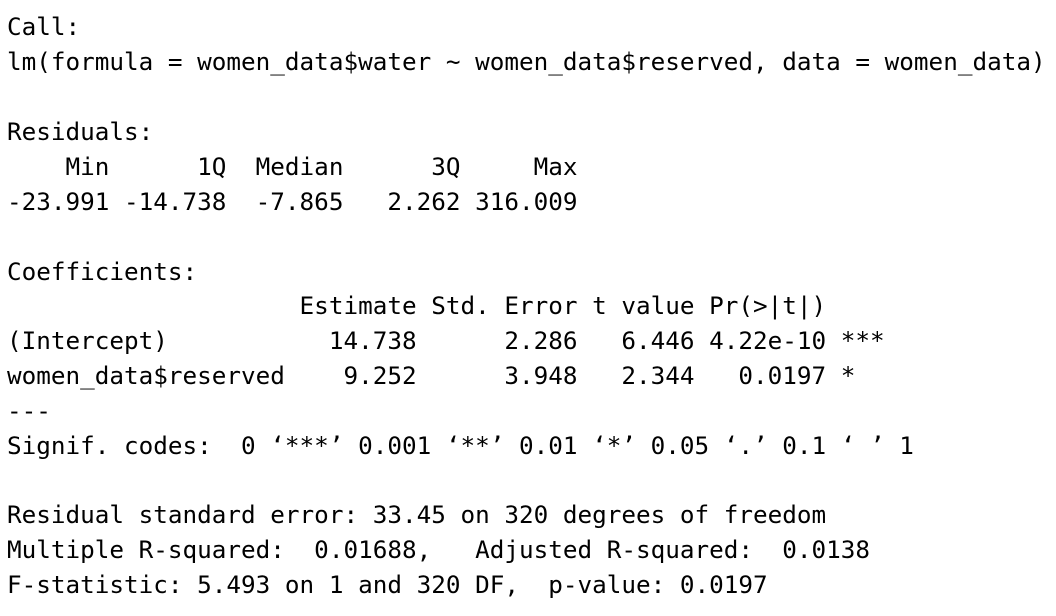 The height and width of the screenshot is (616, 1056). I want to click on call-header: Call:, so click(44, 26).